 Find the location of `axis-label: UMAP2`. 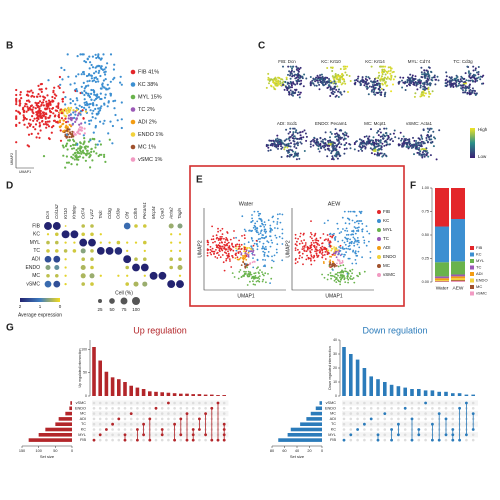

axis-label: UMAP2 is located at coordinates (288, 248).